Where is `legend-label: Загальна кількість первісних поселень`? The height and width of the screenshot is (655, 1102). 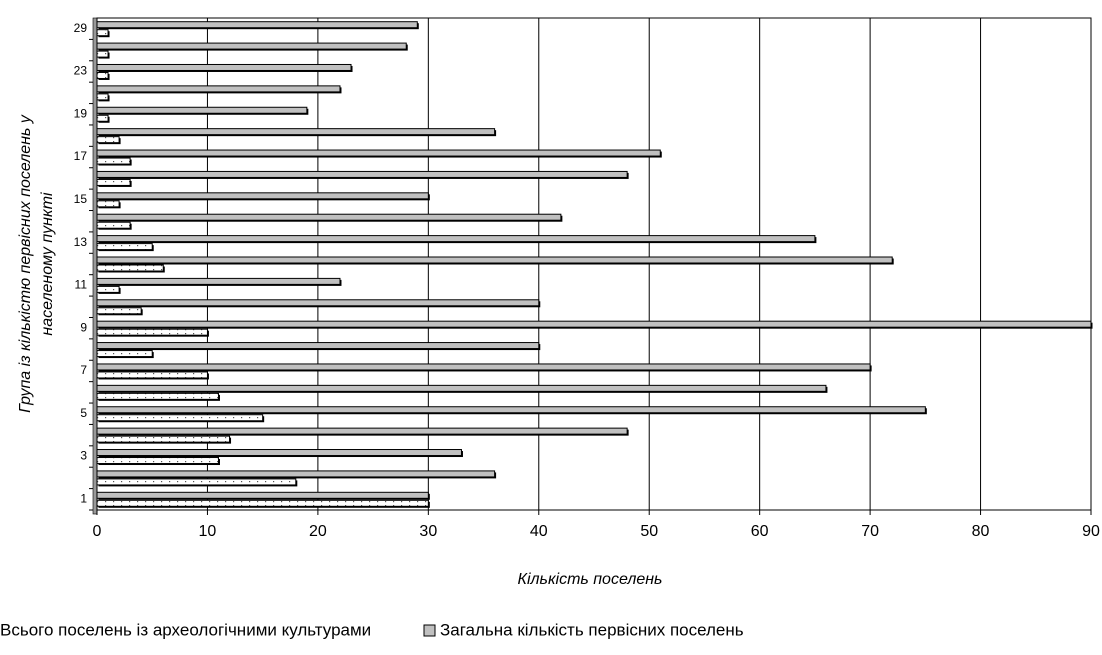
legend-label: Загальна кількість первісних поселень is located at coordinates (592, 629).